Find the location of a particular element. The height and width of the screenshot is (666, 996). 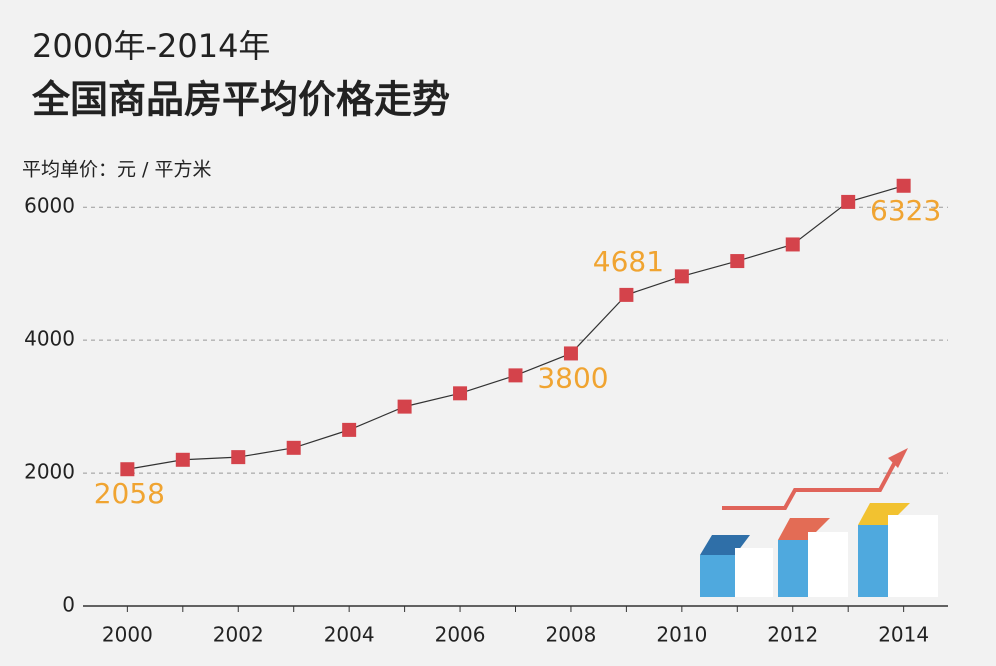

y-tick-label: 2000 is located at coordinates (49, 472).